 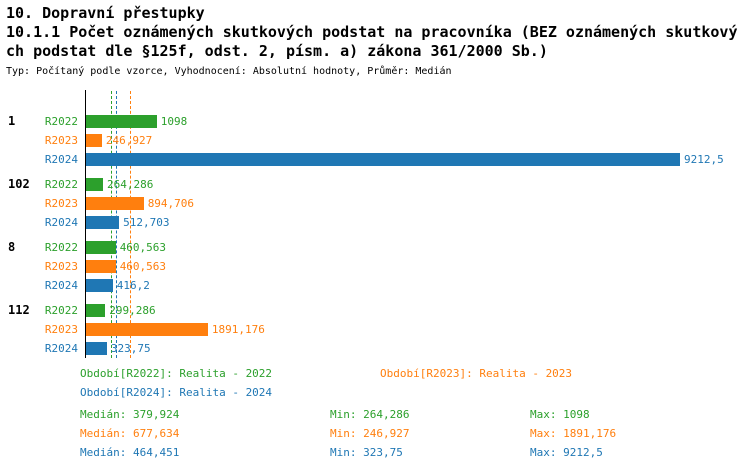 I want to click on bar-track: 1098, so click(x=418, y=121).